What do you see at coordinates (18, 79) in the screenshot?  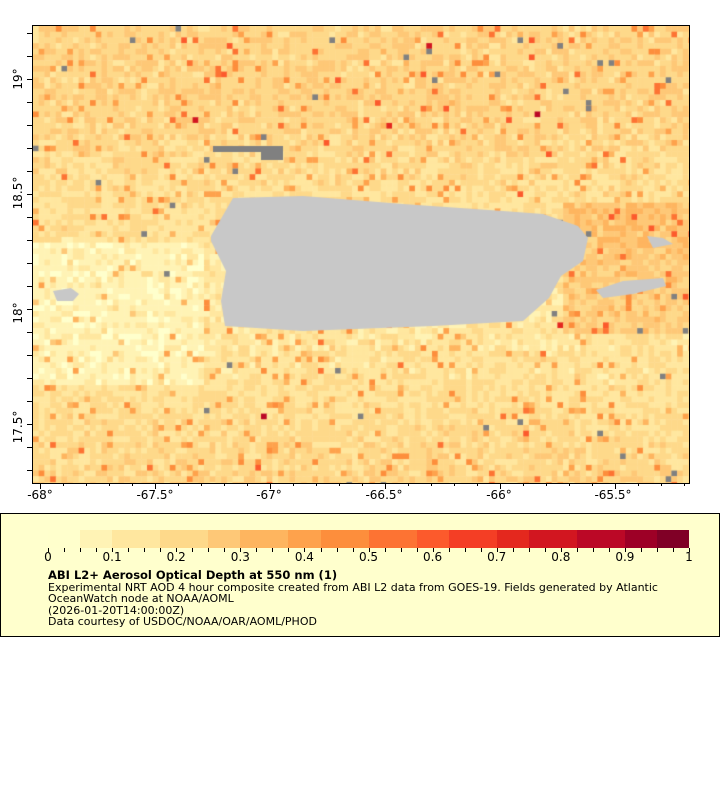 I see `lat-tick-label: 19°` at bounding box center [18, 79].